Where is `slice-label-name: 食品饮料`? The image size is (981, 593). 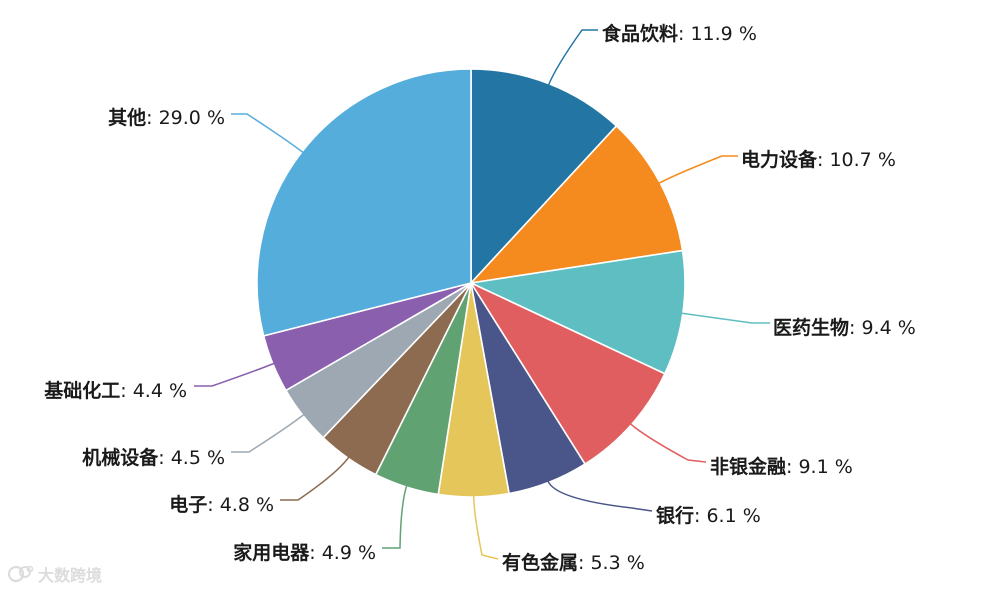 slice-label-name: 食品饮料 is located at coordinates (640, 33).